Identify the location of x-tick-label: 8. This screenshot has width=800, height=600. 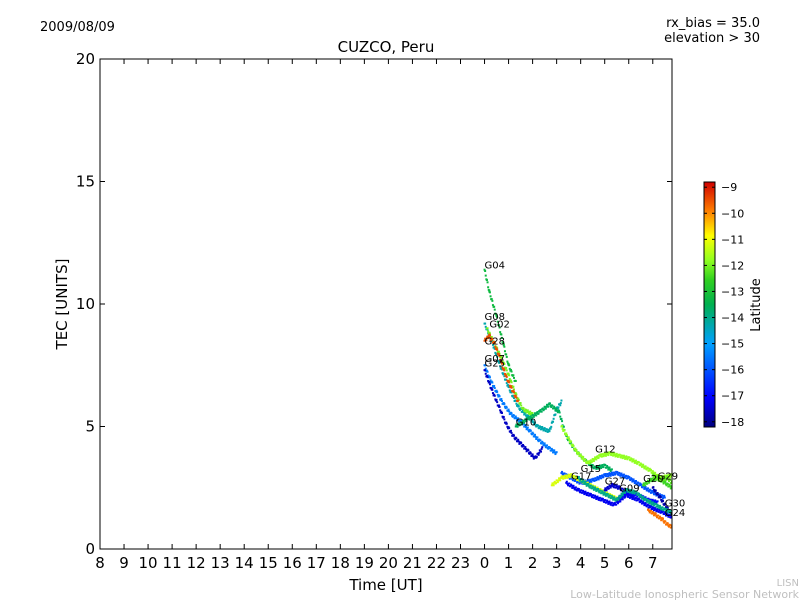
(100, 563).